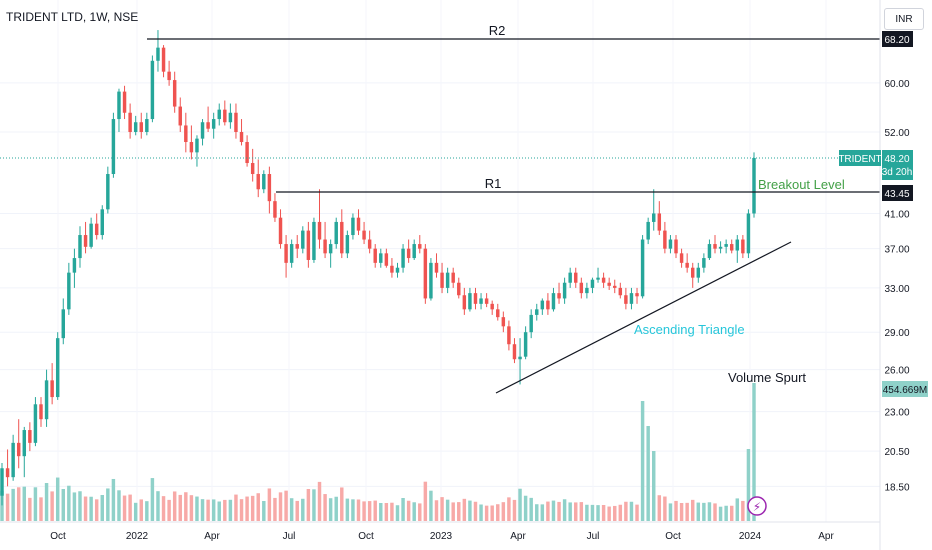 This screenshot has width=932, height=550. Describe the element at coordinates (896, 250) in the screenshot. I see `y-tick-label: 37.00` at that location.